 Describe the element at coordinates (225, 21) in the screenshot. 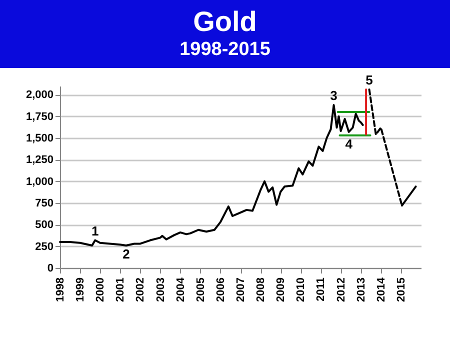

I see `chart-title: Gold` at that location.